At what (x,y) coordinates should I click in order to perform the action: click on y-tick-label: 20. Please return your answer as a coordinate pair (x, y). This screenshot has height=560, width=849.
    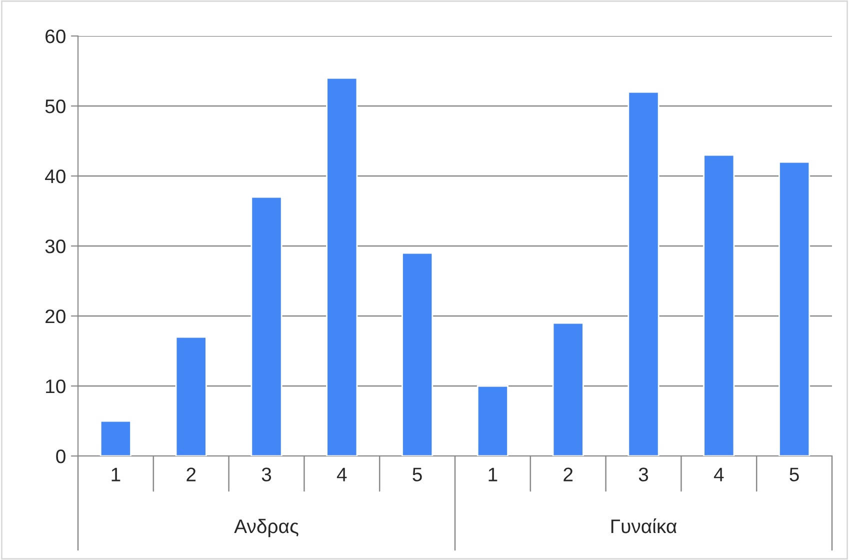
    Looking at the image, I should click on (56, 316).